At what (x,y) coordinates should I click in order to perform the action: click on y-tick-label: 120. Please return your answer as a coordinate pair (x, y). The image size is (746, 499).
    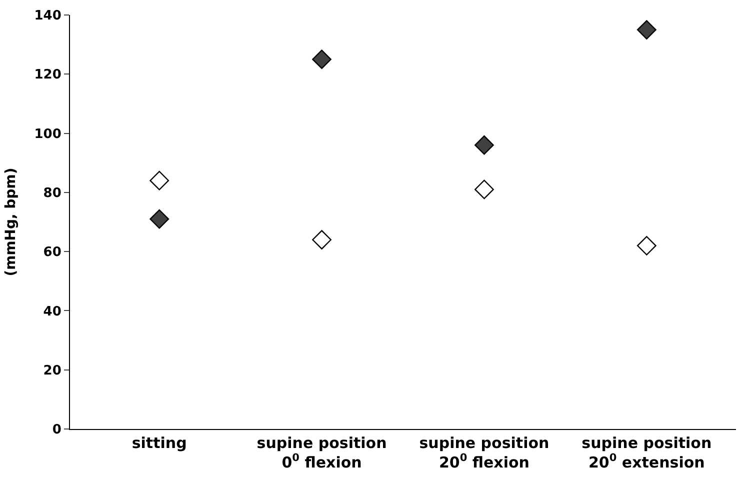
    Looking at the image, I should click on (48, 75).